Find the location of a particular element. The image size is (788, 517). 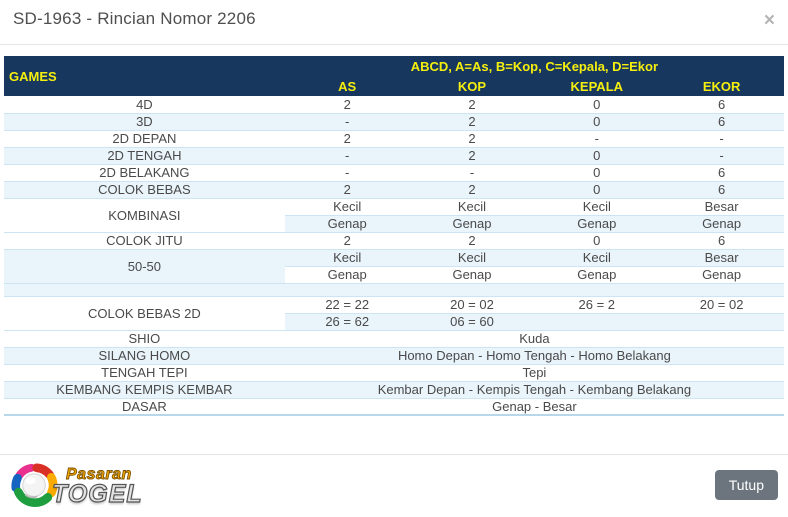

table-row: TENGAH TEPI Tepi is located at coordinates (394, 373).